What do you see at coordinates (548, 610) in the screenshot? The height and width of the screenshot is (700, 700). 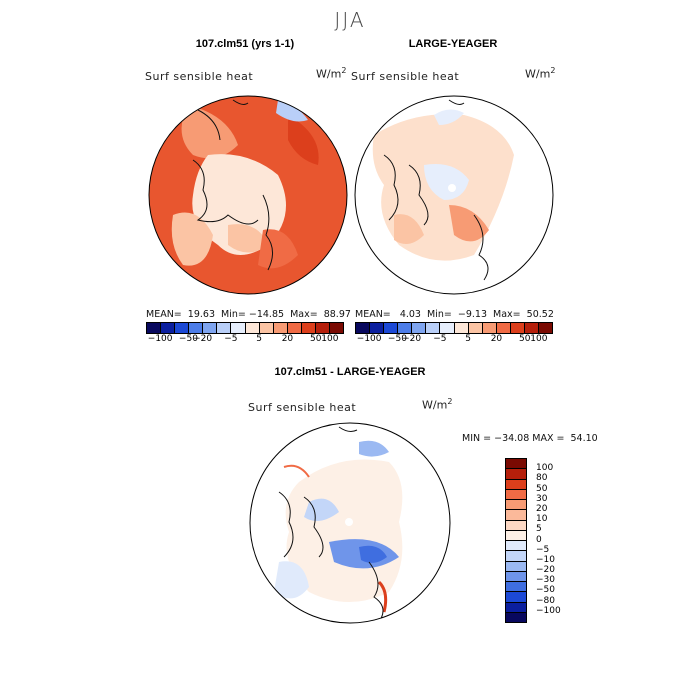 I see `diff-colorbar-tick-label: −100` at bounding box center [548, 610].